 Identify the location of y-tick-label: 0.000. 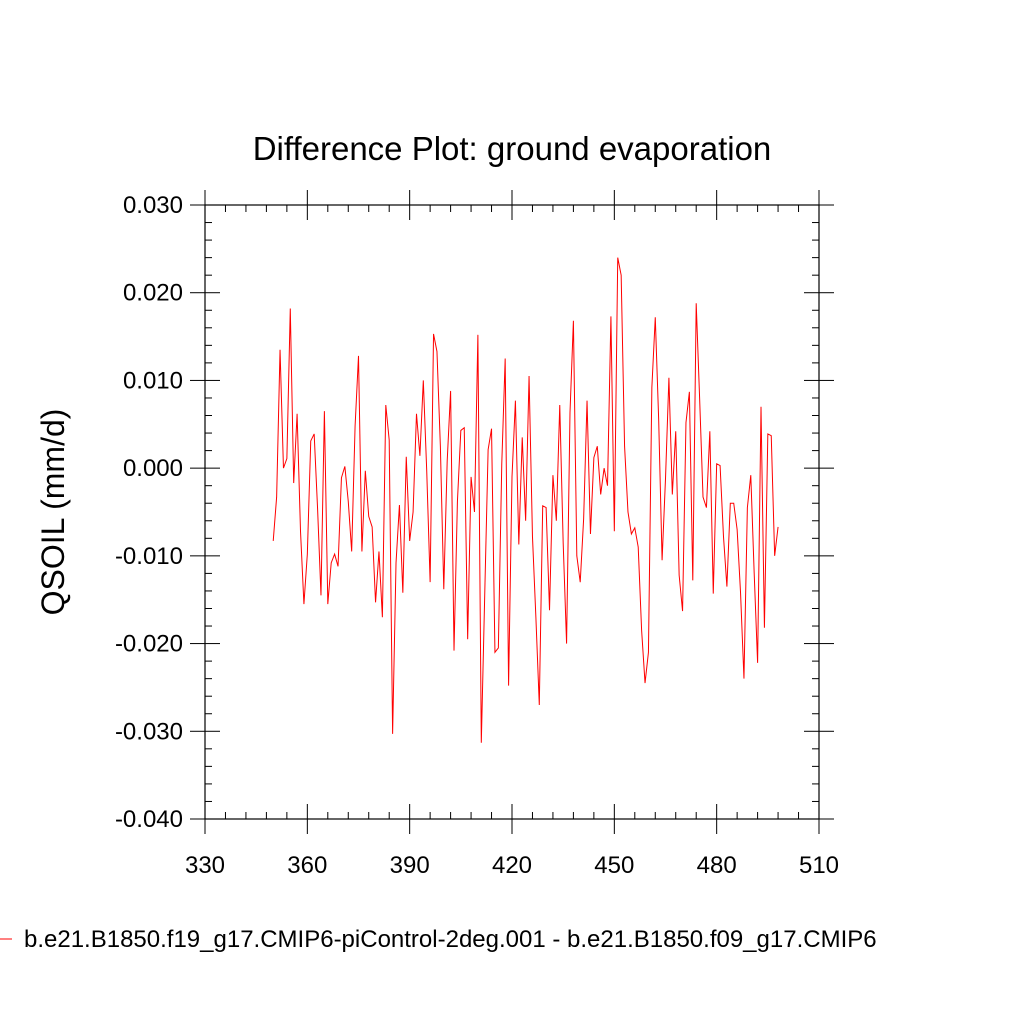
(153, 468).